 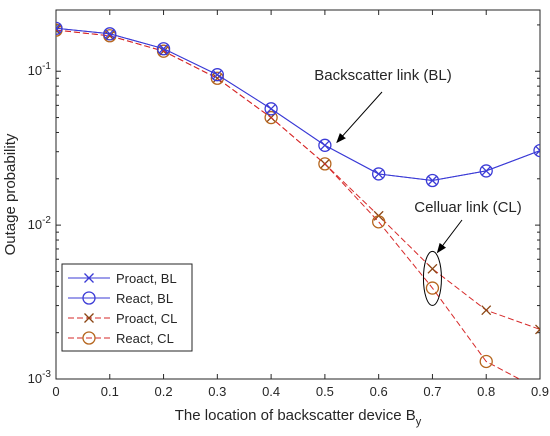 I want to click on x-axis-title: The location of backscatter device By, so click(x=298, y=417).